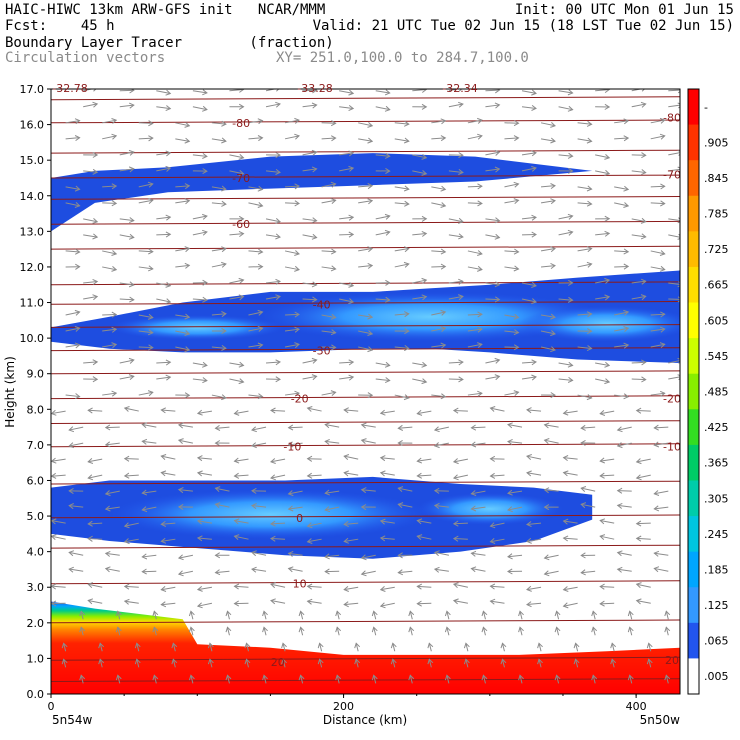  I want to click on colorbar-label: .005, so click(716, 676).